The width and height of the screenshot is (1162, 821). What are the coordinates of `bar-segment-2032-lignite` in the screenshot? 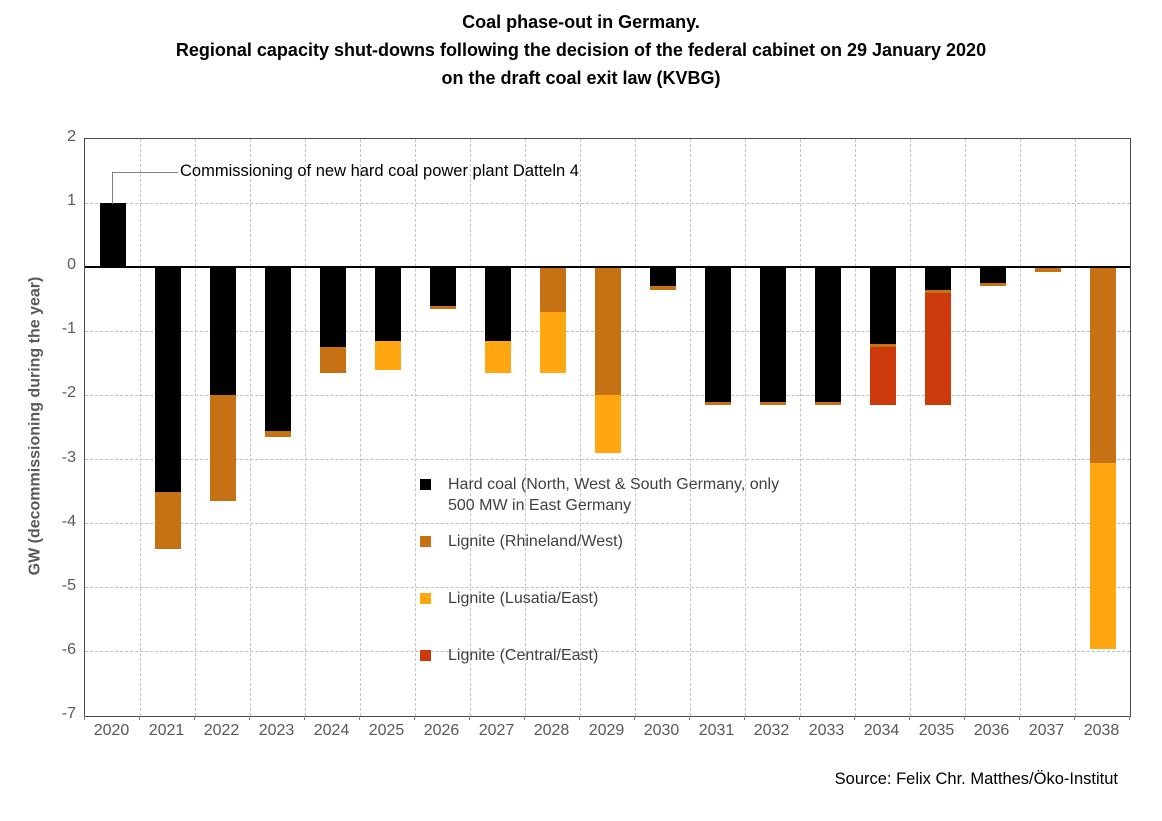 It's located at (772, 403).